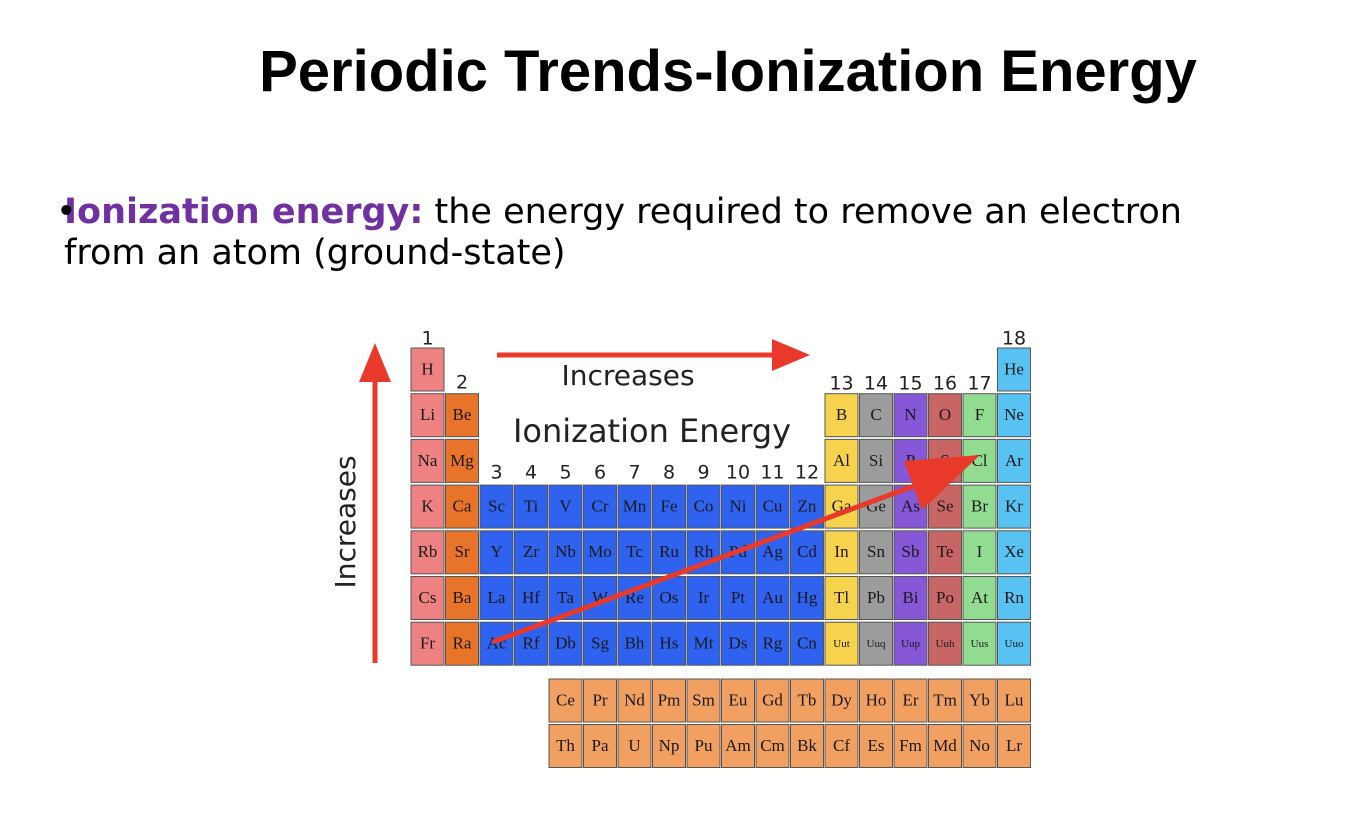 This screenshot has height=814, width=1368. I want to click on element-symbol: Lr, so click(1014, 745).